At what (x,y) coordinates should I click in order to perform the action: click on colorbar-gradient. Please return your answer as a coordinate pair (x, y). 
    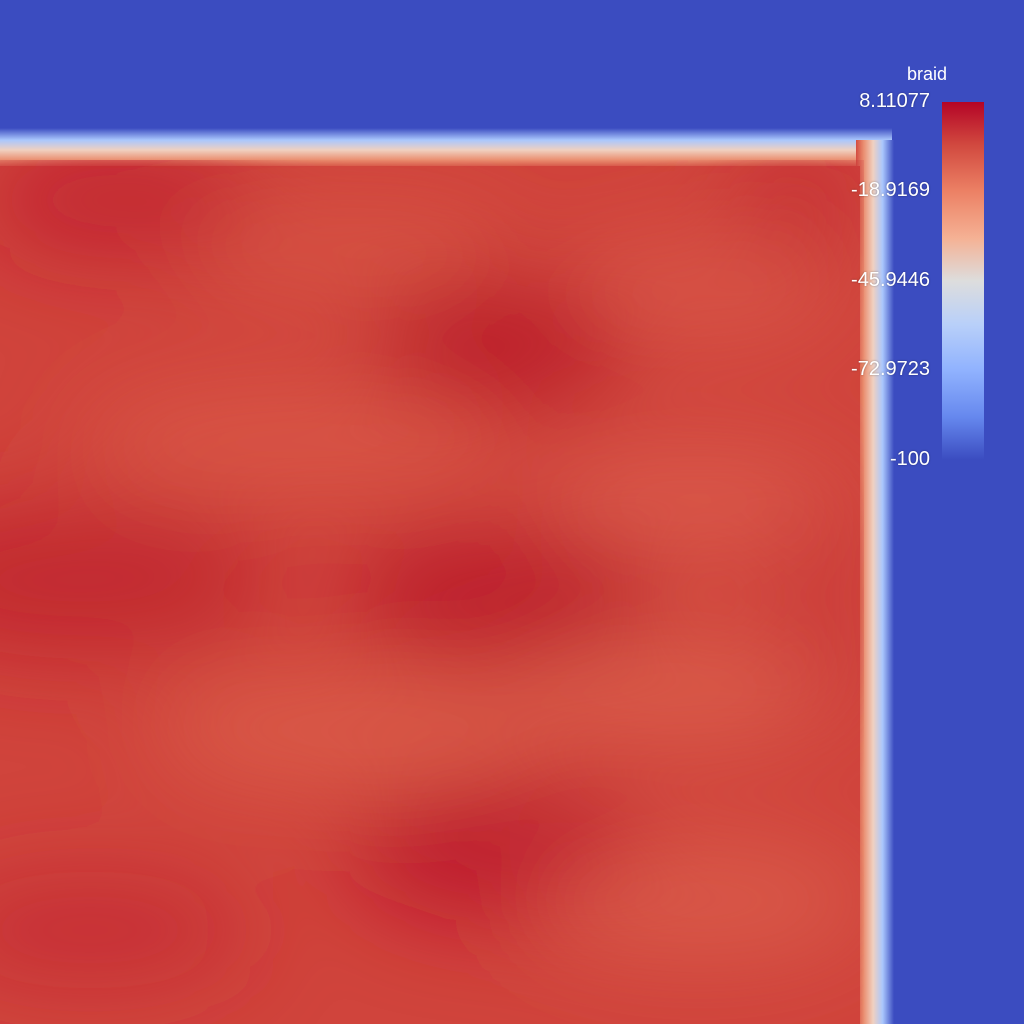
    Looking at the image, I should click on (963, 281).